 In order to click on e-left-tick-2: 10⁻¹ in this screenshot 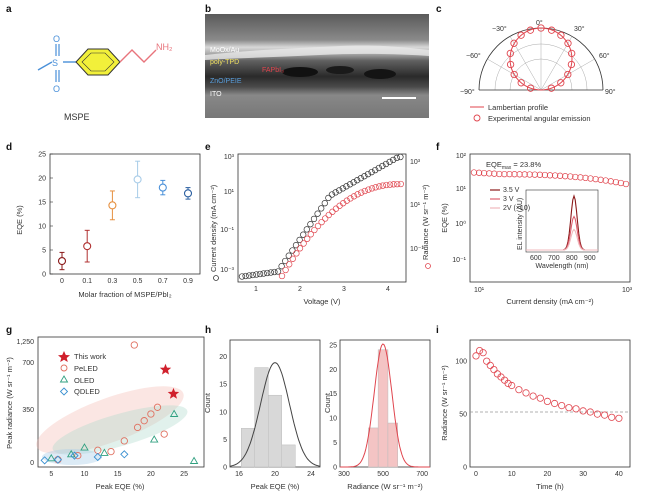, I will do `click(227, 230)`.